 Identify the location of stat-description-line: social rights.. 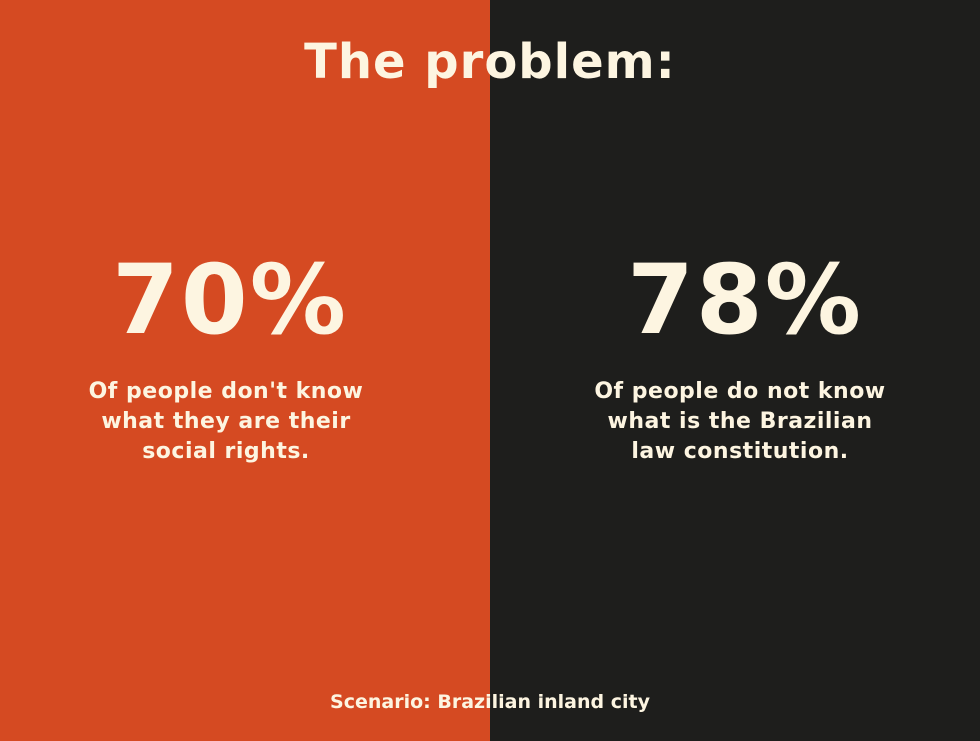
(226, 451).